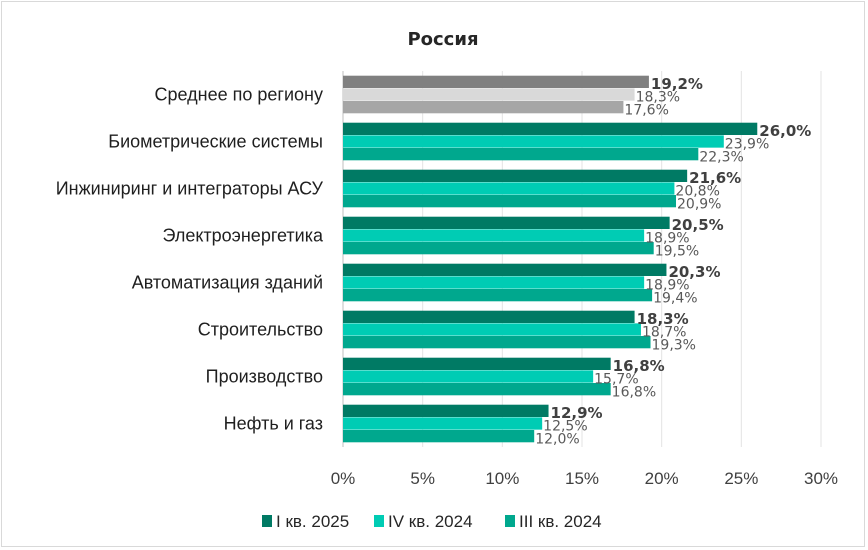 Image resolution: width=868 pixels, height=550 pixels. What do you see at coordinates (697, 192) in the screenshot?
I see `data-label: 20,8%` at bounding box center [697, 192].